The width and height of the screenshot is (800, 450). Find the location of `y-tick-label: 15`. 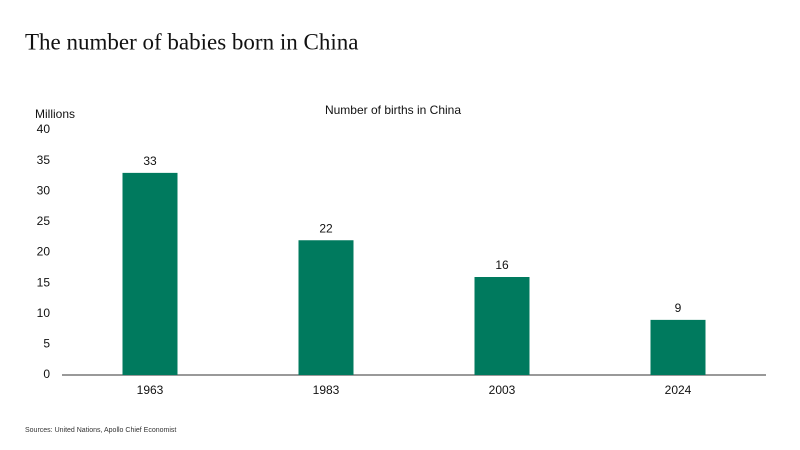

y-tick-label: 15 is located at coordinates (44, 282).